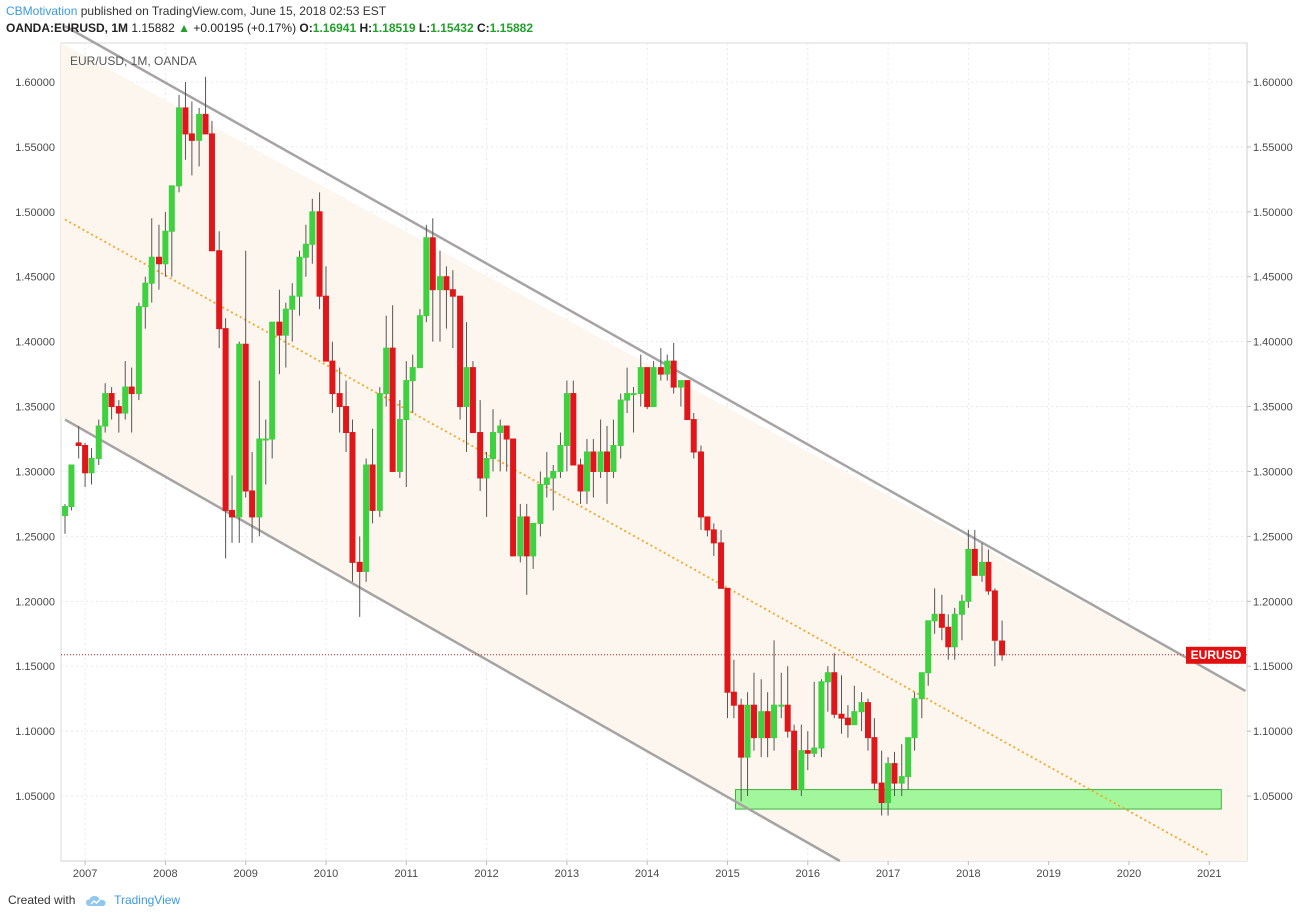 Image resolution: width=1309 pixels, height=919 pixels. I want to click on x-tick-label: 2015, so click(727, 874).